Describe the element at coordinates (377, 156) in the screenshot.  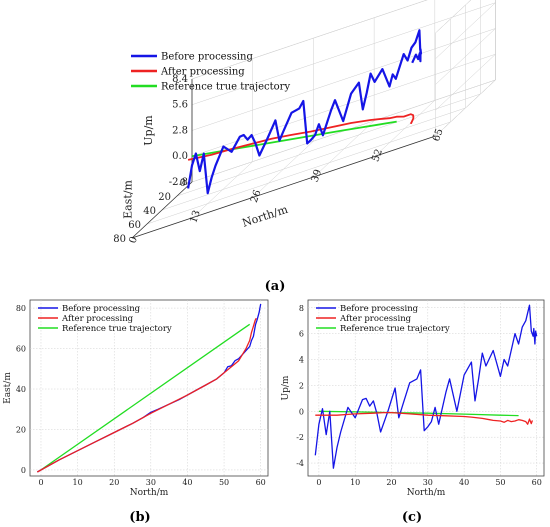
I see `x-tick-label: 52` at that location.